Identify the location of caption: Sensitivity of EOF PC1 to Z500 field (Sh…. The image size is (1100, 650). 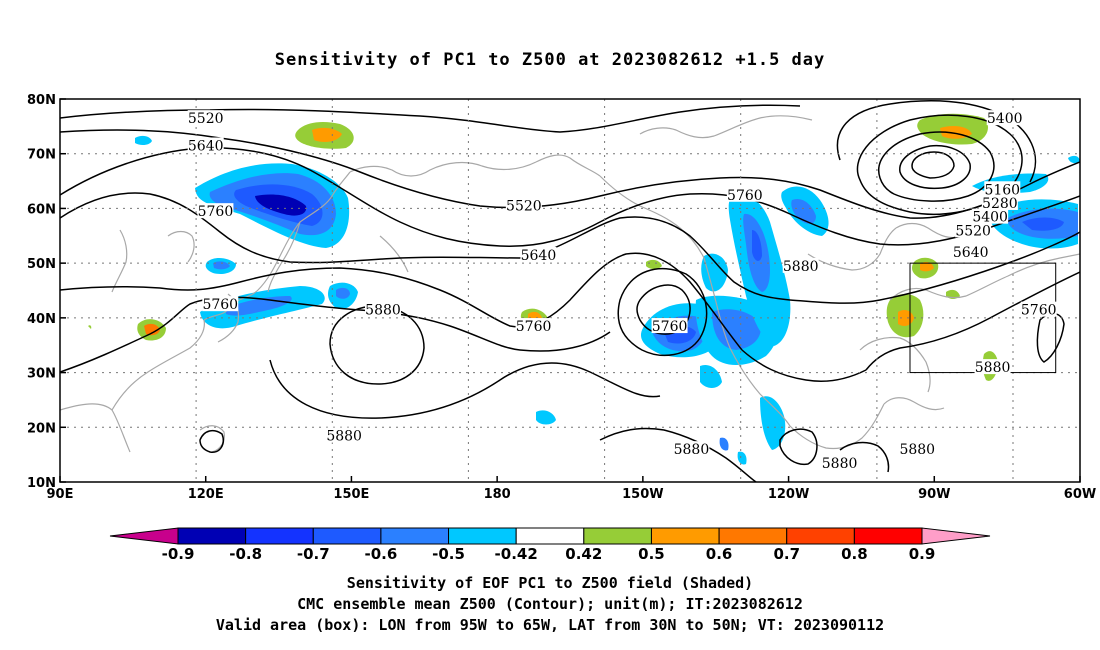
(550, 604).